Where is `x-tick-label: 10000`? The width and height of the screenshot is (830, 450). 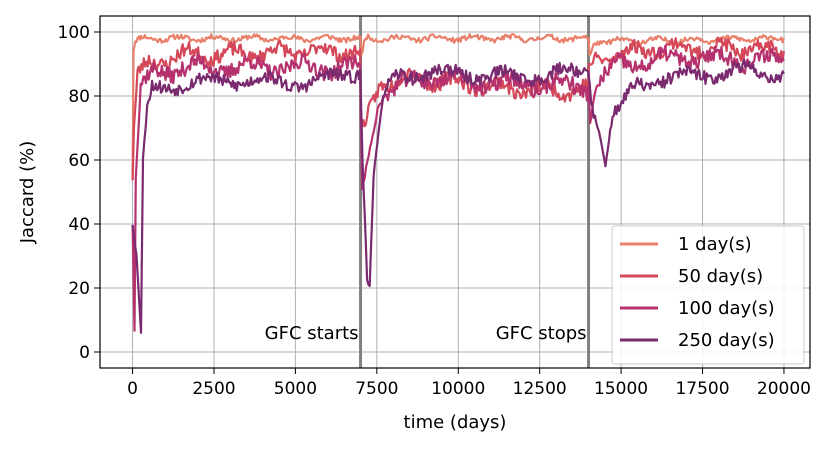 x-tick-label: 10000 is located at coordinates (458, 389).